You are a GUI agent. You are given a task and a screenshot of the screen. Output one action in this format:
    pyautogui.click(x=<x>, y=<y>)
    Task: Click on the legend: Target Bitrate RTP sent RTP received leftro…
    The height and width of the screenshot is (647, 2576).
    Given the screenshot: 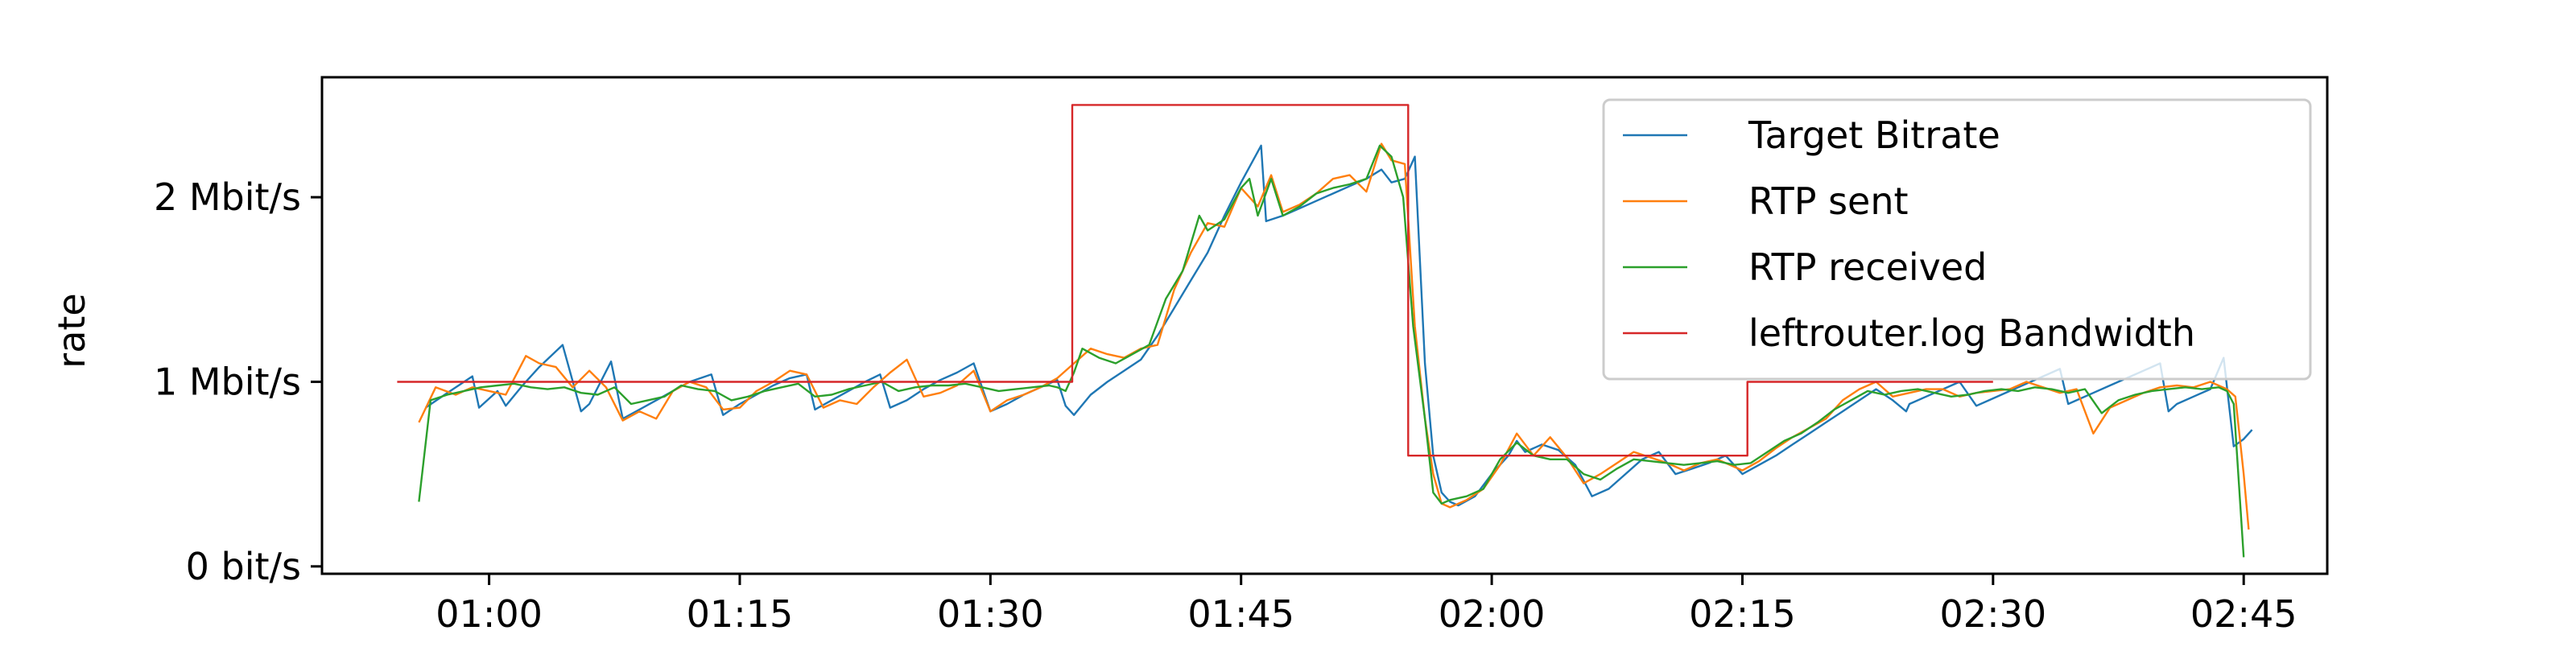 What is the action you would take?
    pyautogui.click(x=1957, y=240)
    